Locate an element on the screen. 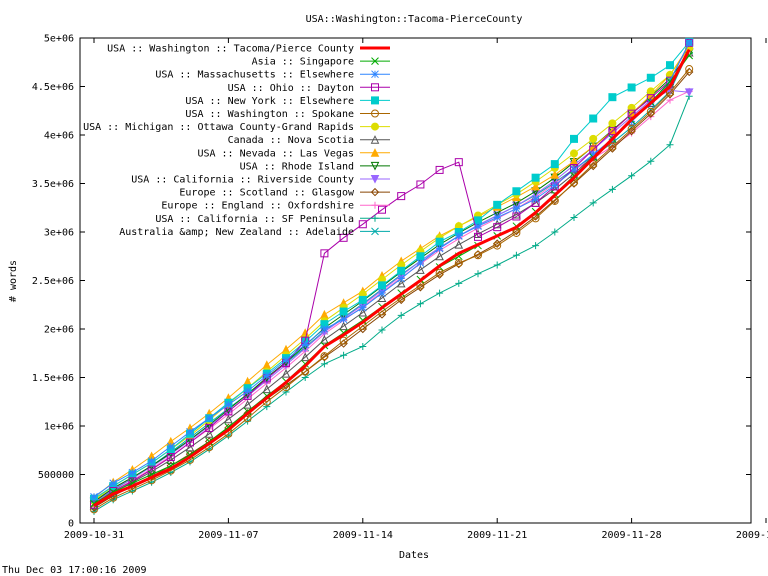  legend-label: USA :: Nevada :: Las Vegas is located at coordinates (275, 153).